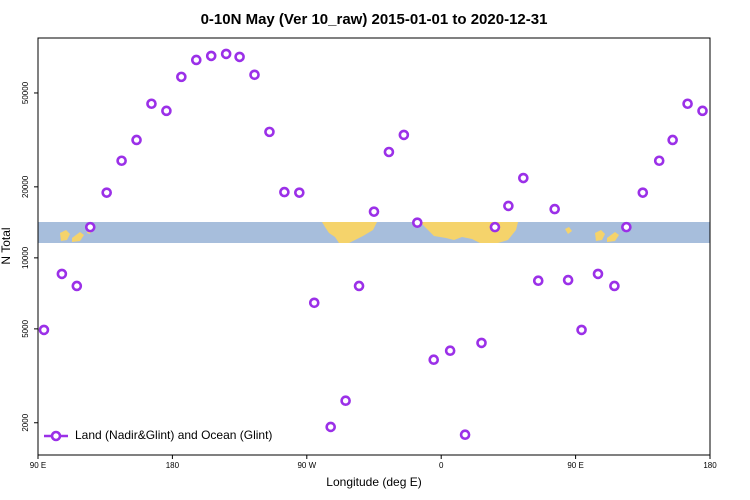  Describe the element at coordinates (56, 436) in the screenshot. I see `legend-marker` at that location.